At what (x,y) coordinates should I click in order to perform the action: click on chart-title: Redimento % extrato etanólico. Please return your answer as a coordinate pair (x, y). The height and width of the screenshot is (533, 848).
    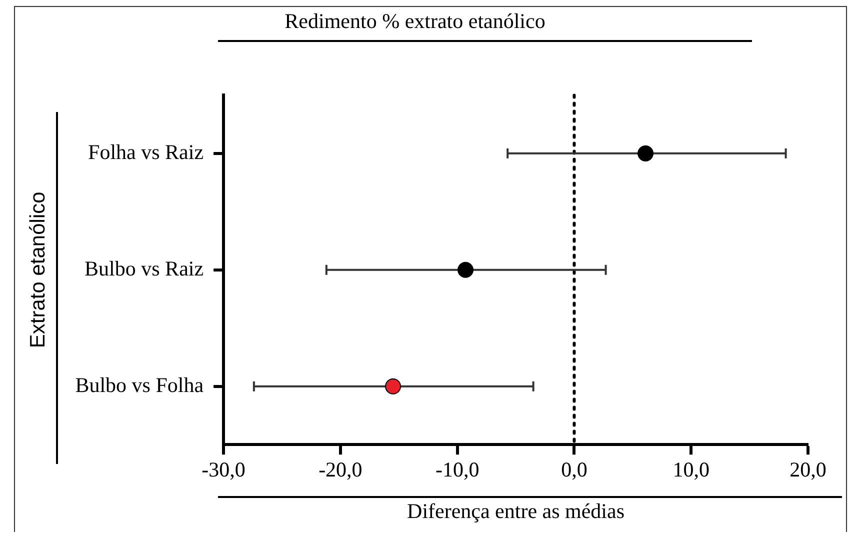
    Looking at the image, I should click on (415, 21).